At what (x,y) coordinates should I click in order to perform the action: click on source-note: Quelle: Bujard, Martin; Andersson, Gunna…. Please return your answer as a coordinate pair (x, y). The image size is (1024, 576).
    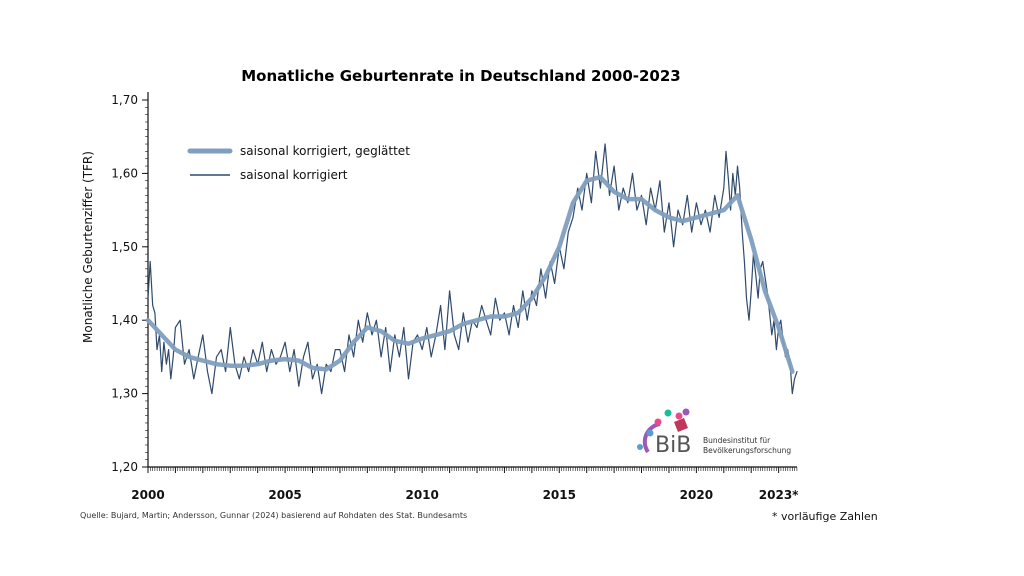
    Looking at the image, I should click on (273, 515).